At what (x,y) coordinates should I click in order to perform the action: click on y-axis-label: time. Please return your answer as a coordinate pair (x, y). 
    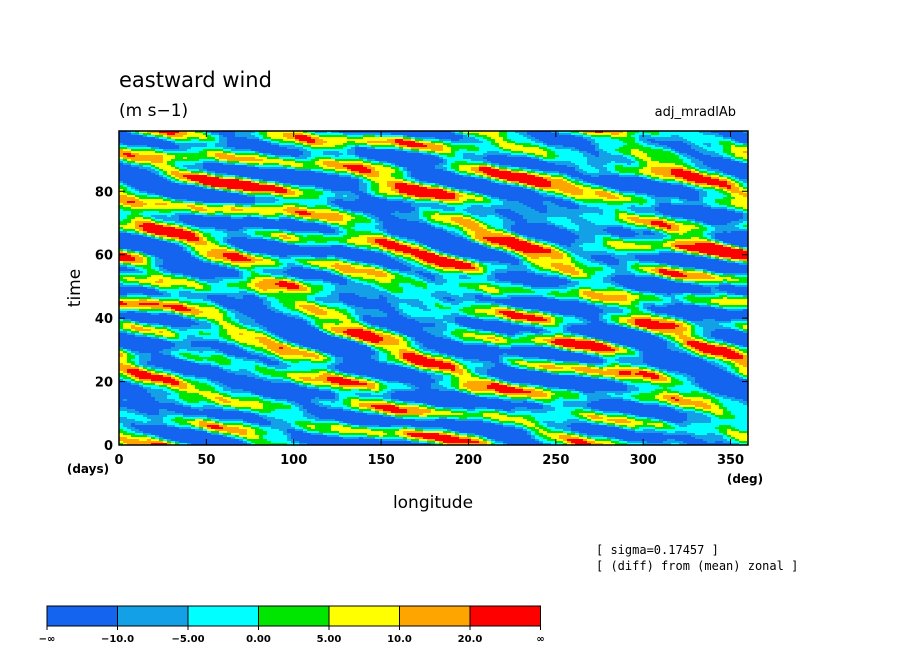
    Looking at the image, I should click on (75, 288).